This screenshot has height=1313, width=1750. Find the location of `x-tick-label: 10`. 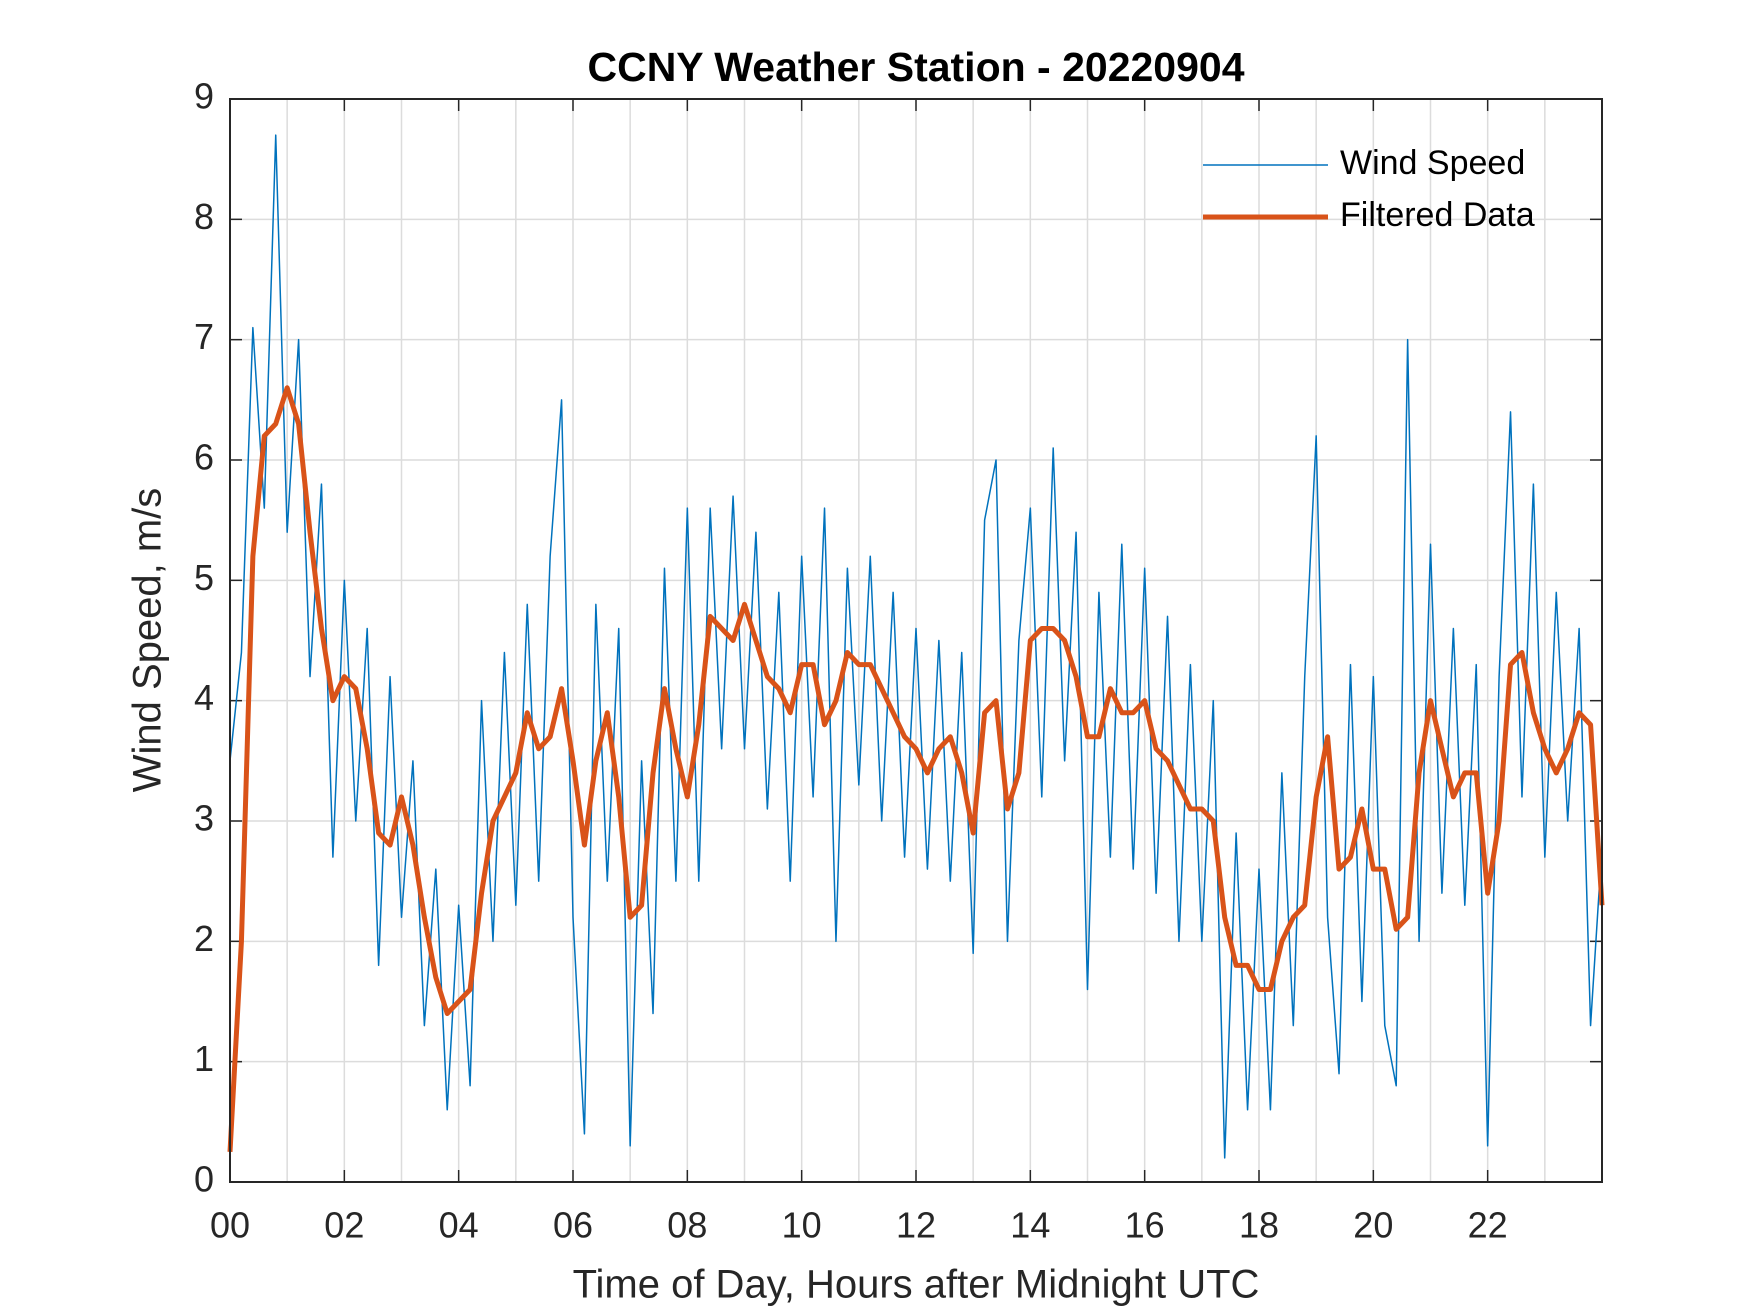

x-tick-label: 10 is located at coordinates (802, 1225).